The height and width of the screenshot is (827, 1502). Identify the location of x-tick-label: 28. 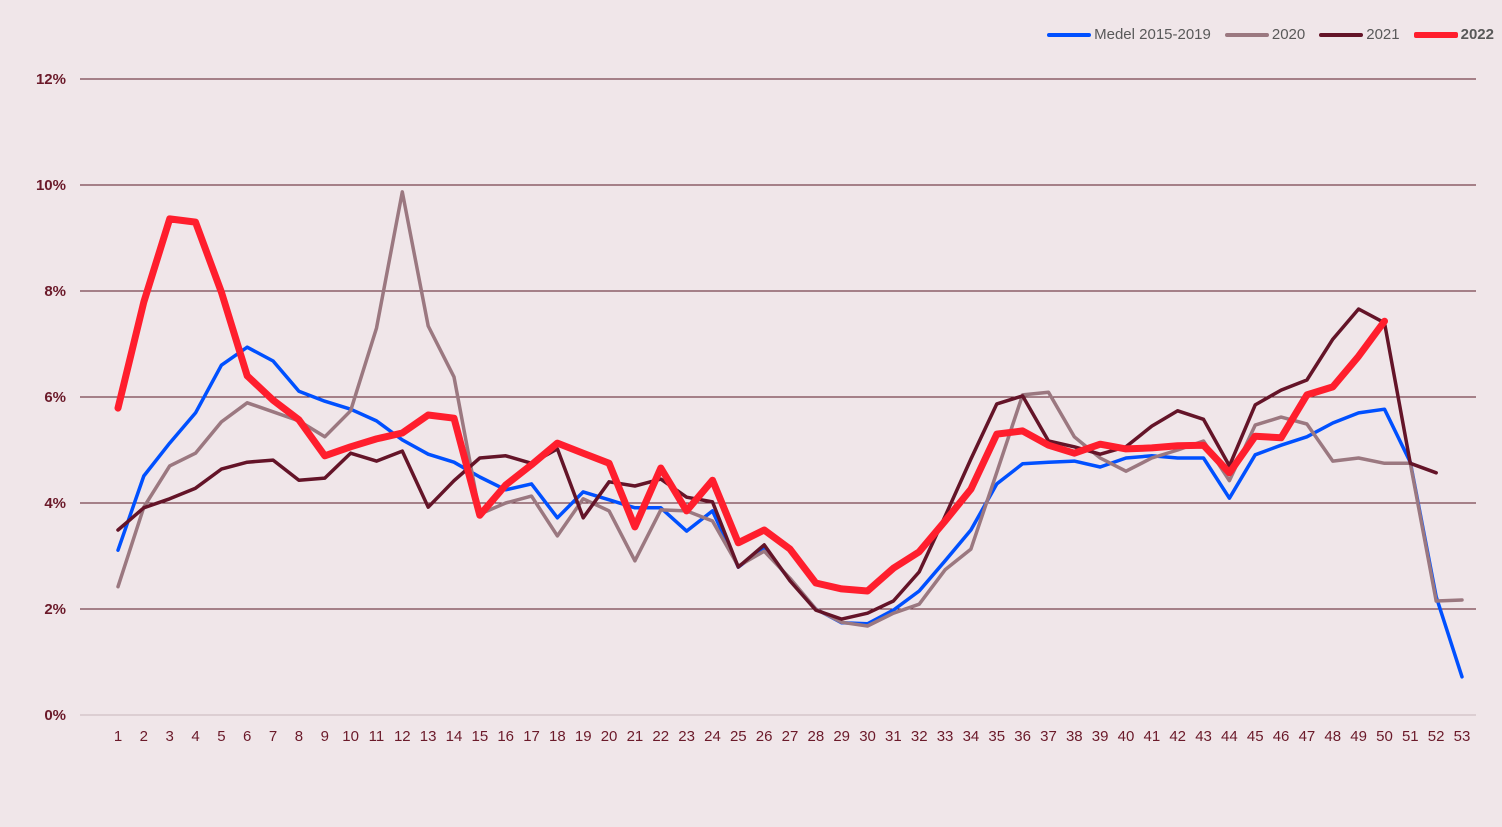
(816, 736).